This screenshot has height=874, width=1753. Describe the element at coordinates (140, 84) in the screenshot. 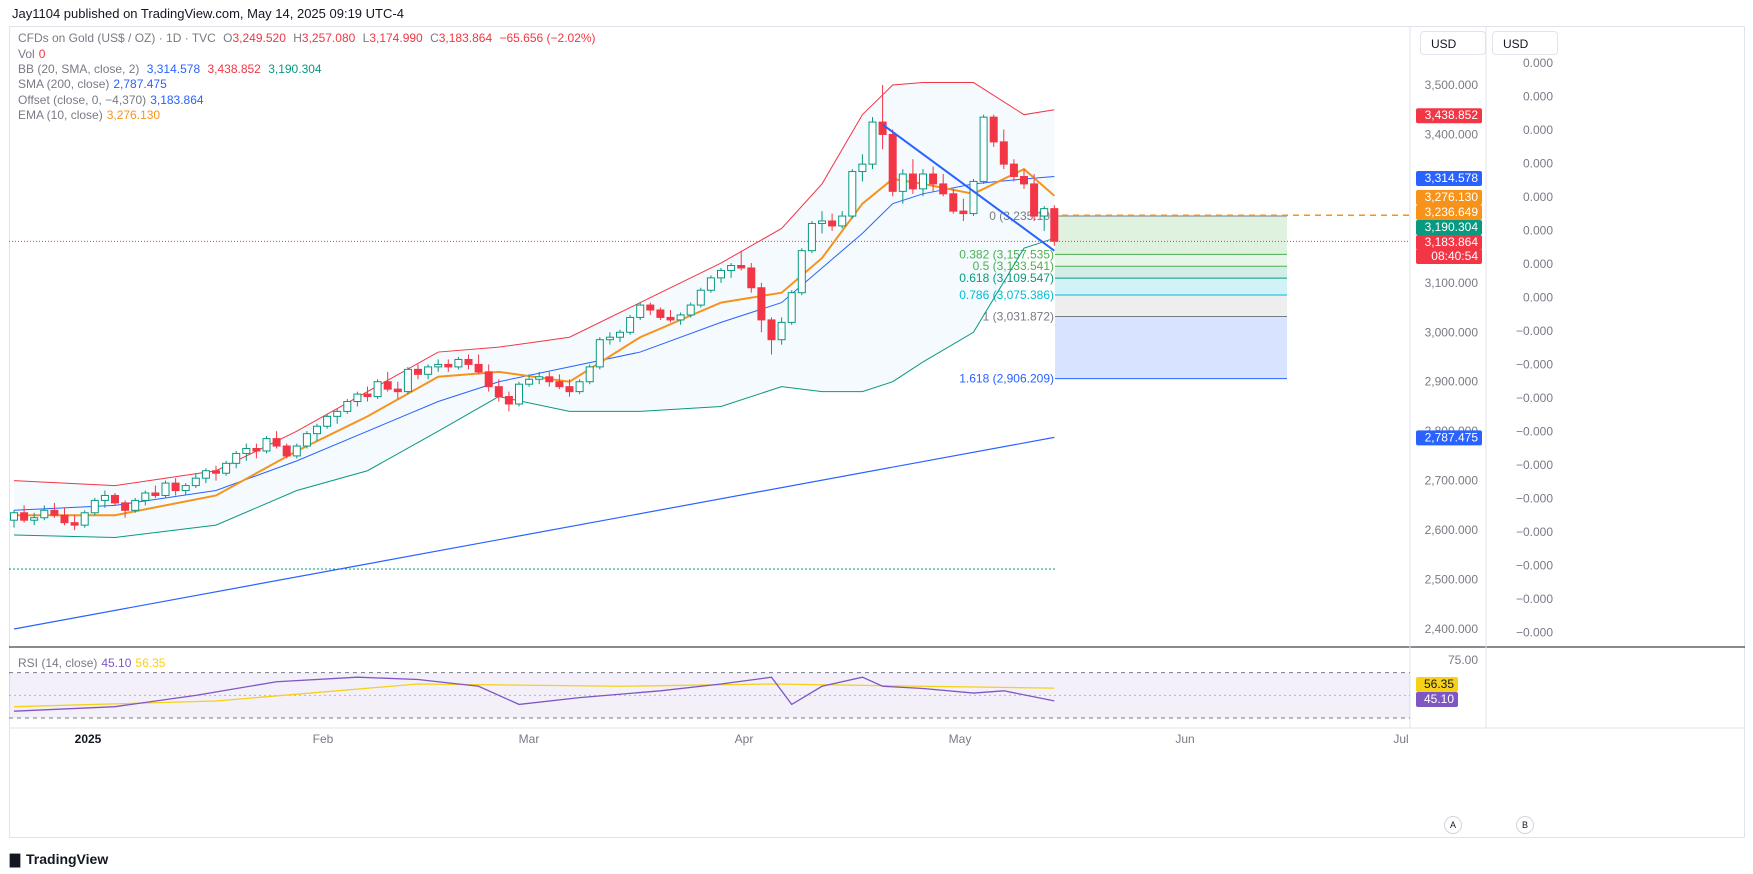

I see `sma-value: 2,787.475` at that location.